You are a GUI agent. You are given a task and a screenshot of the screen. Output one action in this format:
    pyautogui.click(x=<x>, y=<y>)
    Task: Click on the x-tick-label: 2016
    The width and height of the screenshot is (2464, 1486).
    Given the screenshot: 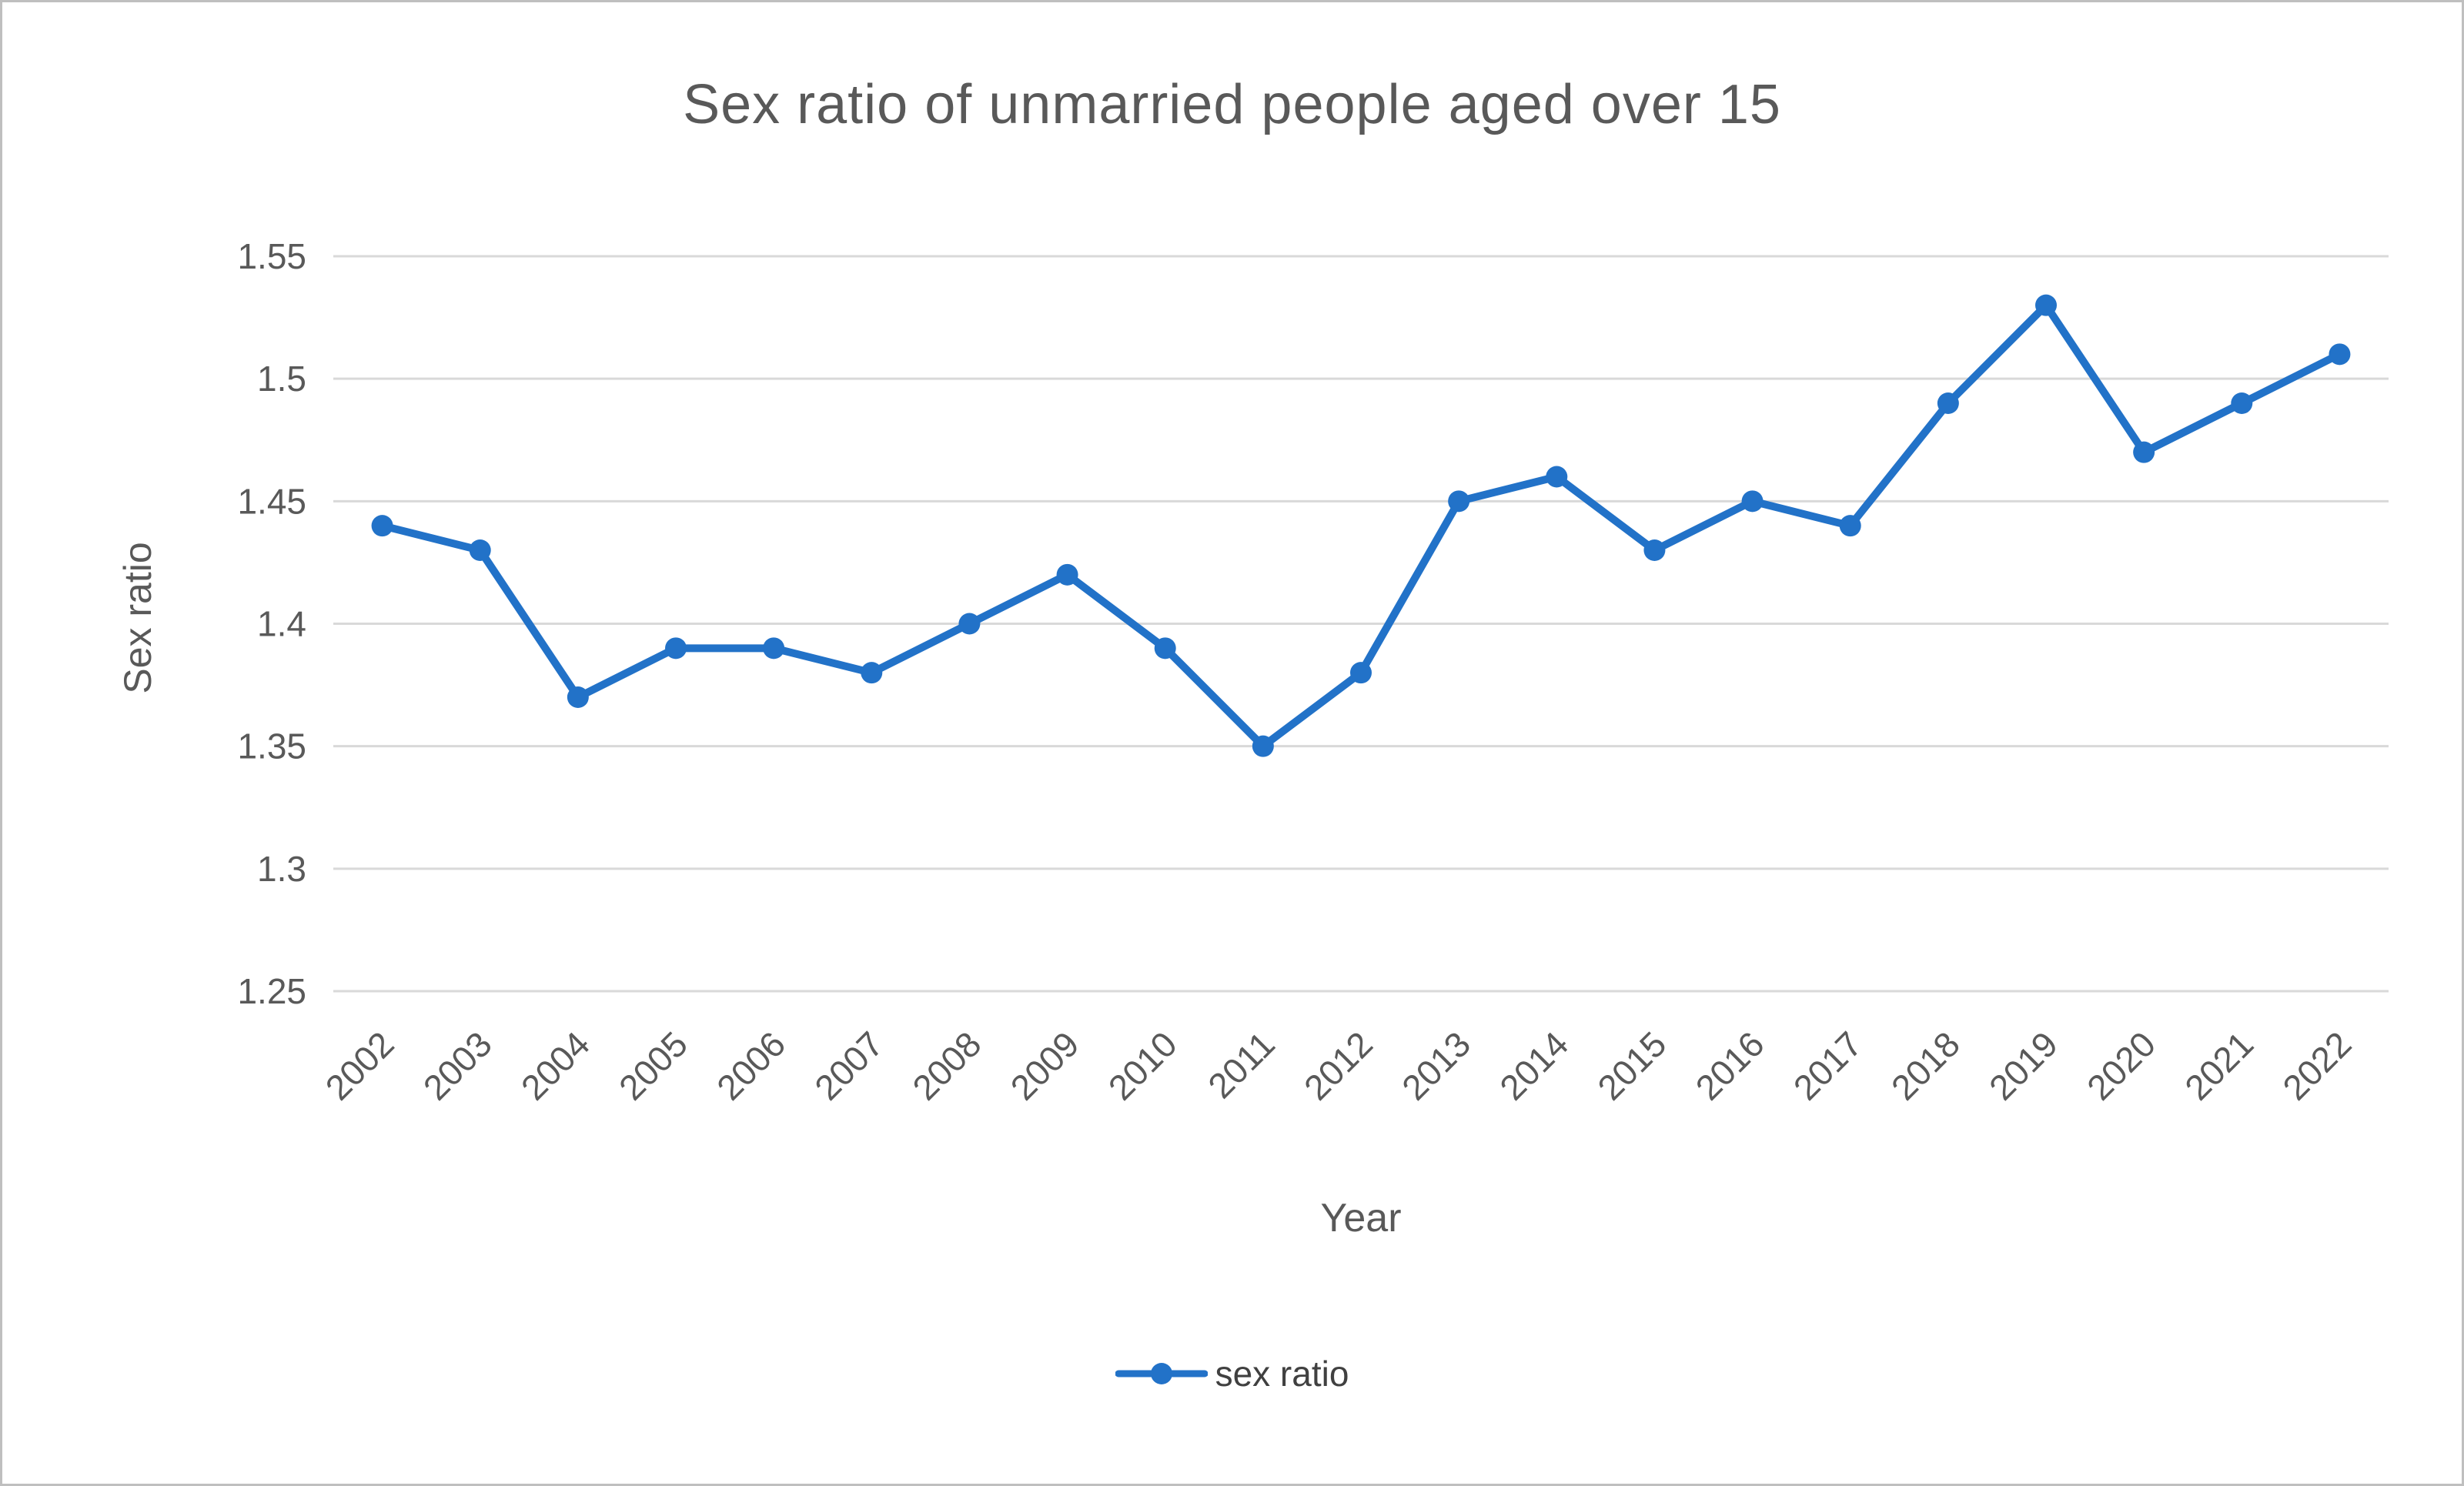 What is the action you would take?
    pyautogui.click(x=1730, y=1065)
    